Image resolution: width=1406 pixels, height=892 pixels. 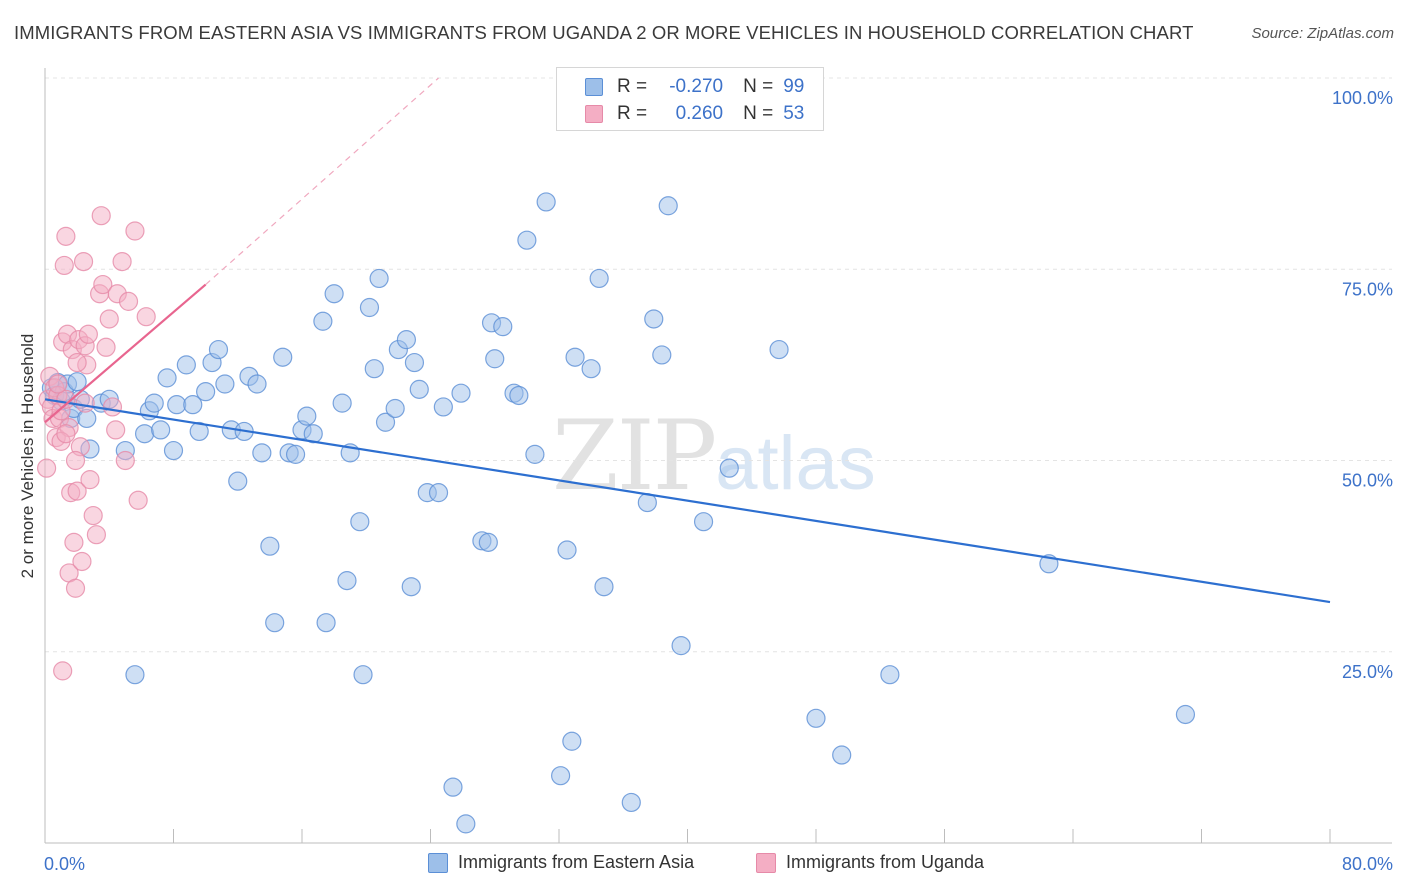 What do you see at coordinates (1367, 481) in the screenshot?
I see `y-tick-label: 50.0%` at bounding box center [1367, 481].